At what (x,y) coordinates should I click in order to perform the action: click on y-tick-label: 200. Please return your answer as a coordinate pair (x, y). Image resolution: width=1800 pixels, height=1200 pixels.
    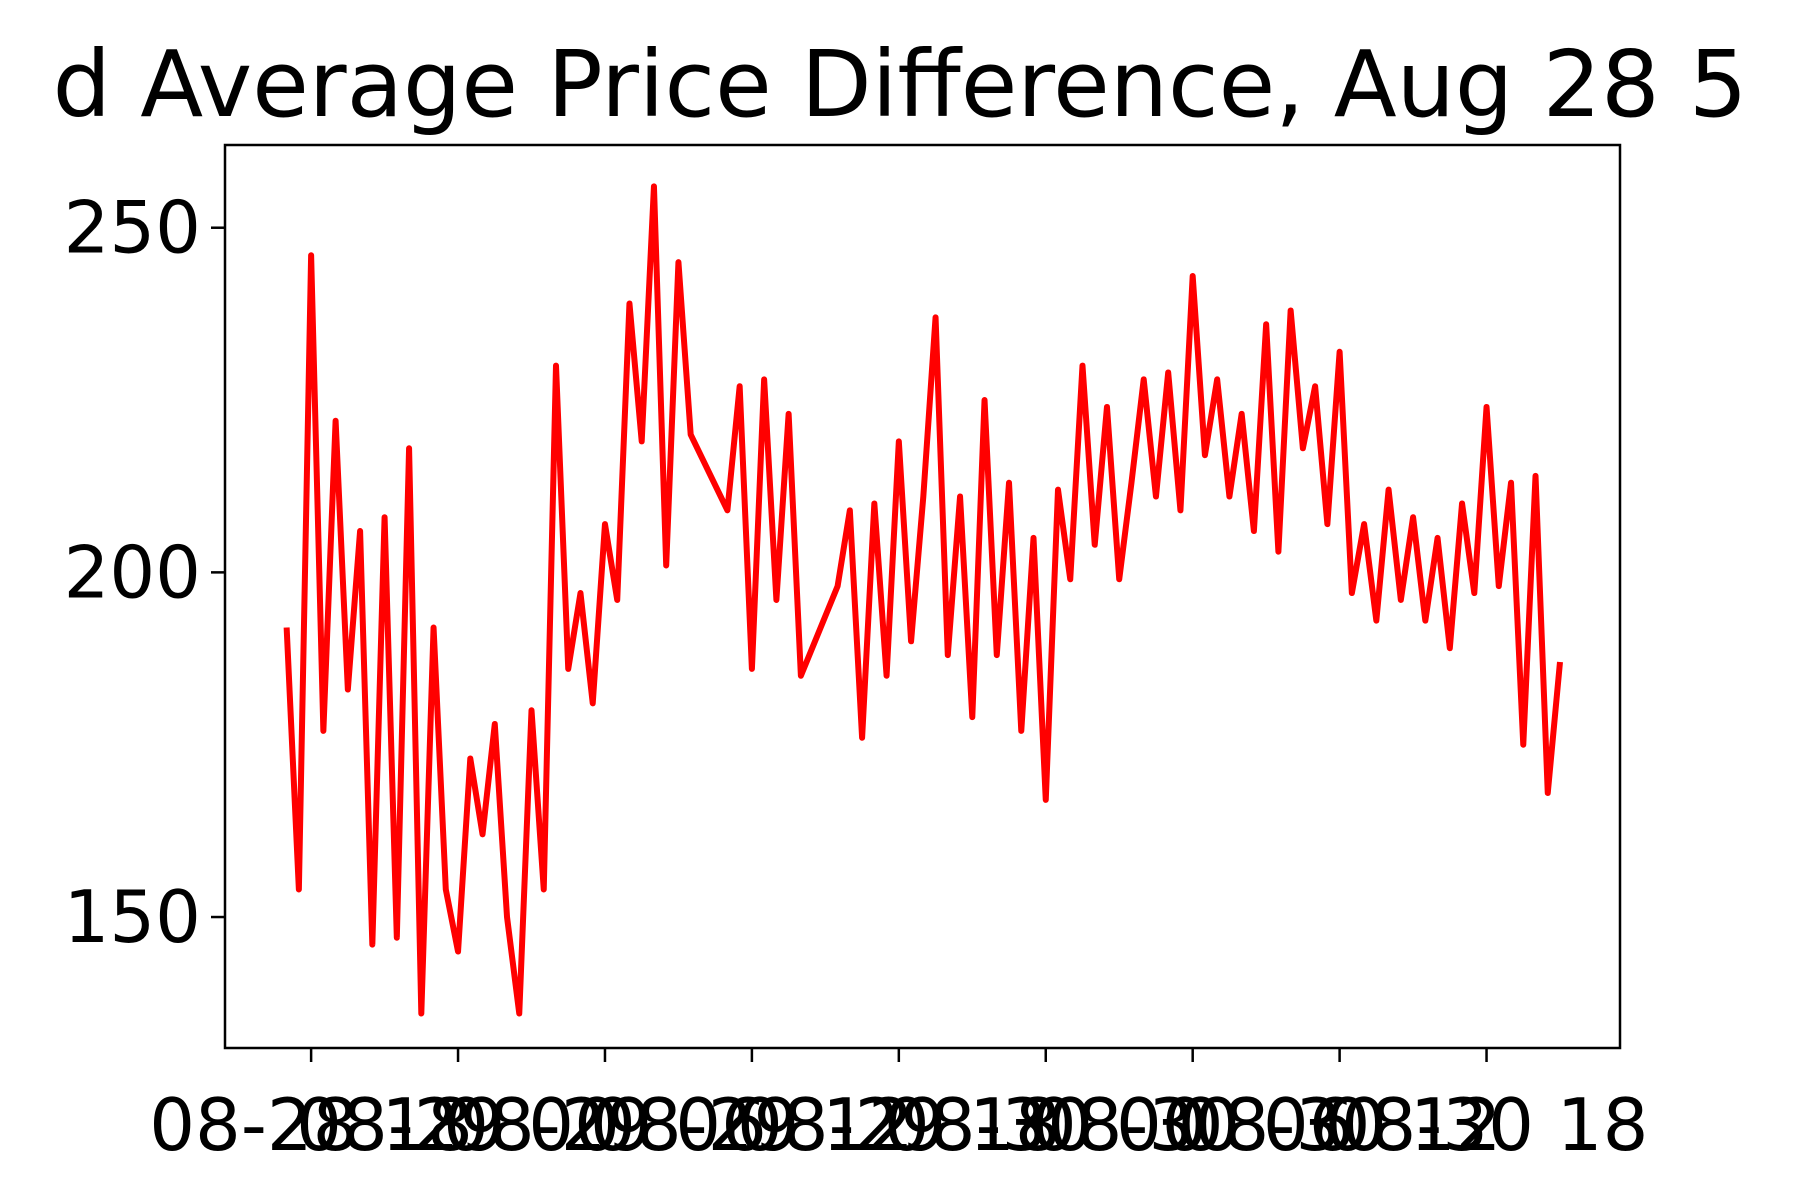
    Looking at the image, I should click on (132, 572).